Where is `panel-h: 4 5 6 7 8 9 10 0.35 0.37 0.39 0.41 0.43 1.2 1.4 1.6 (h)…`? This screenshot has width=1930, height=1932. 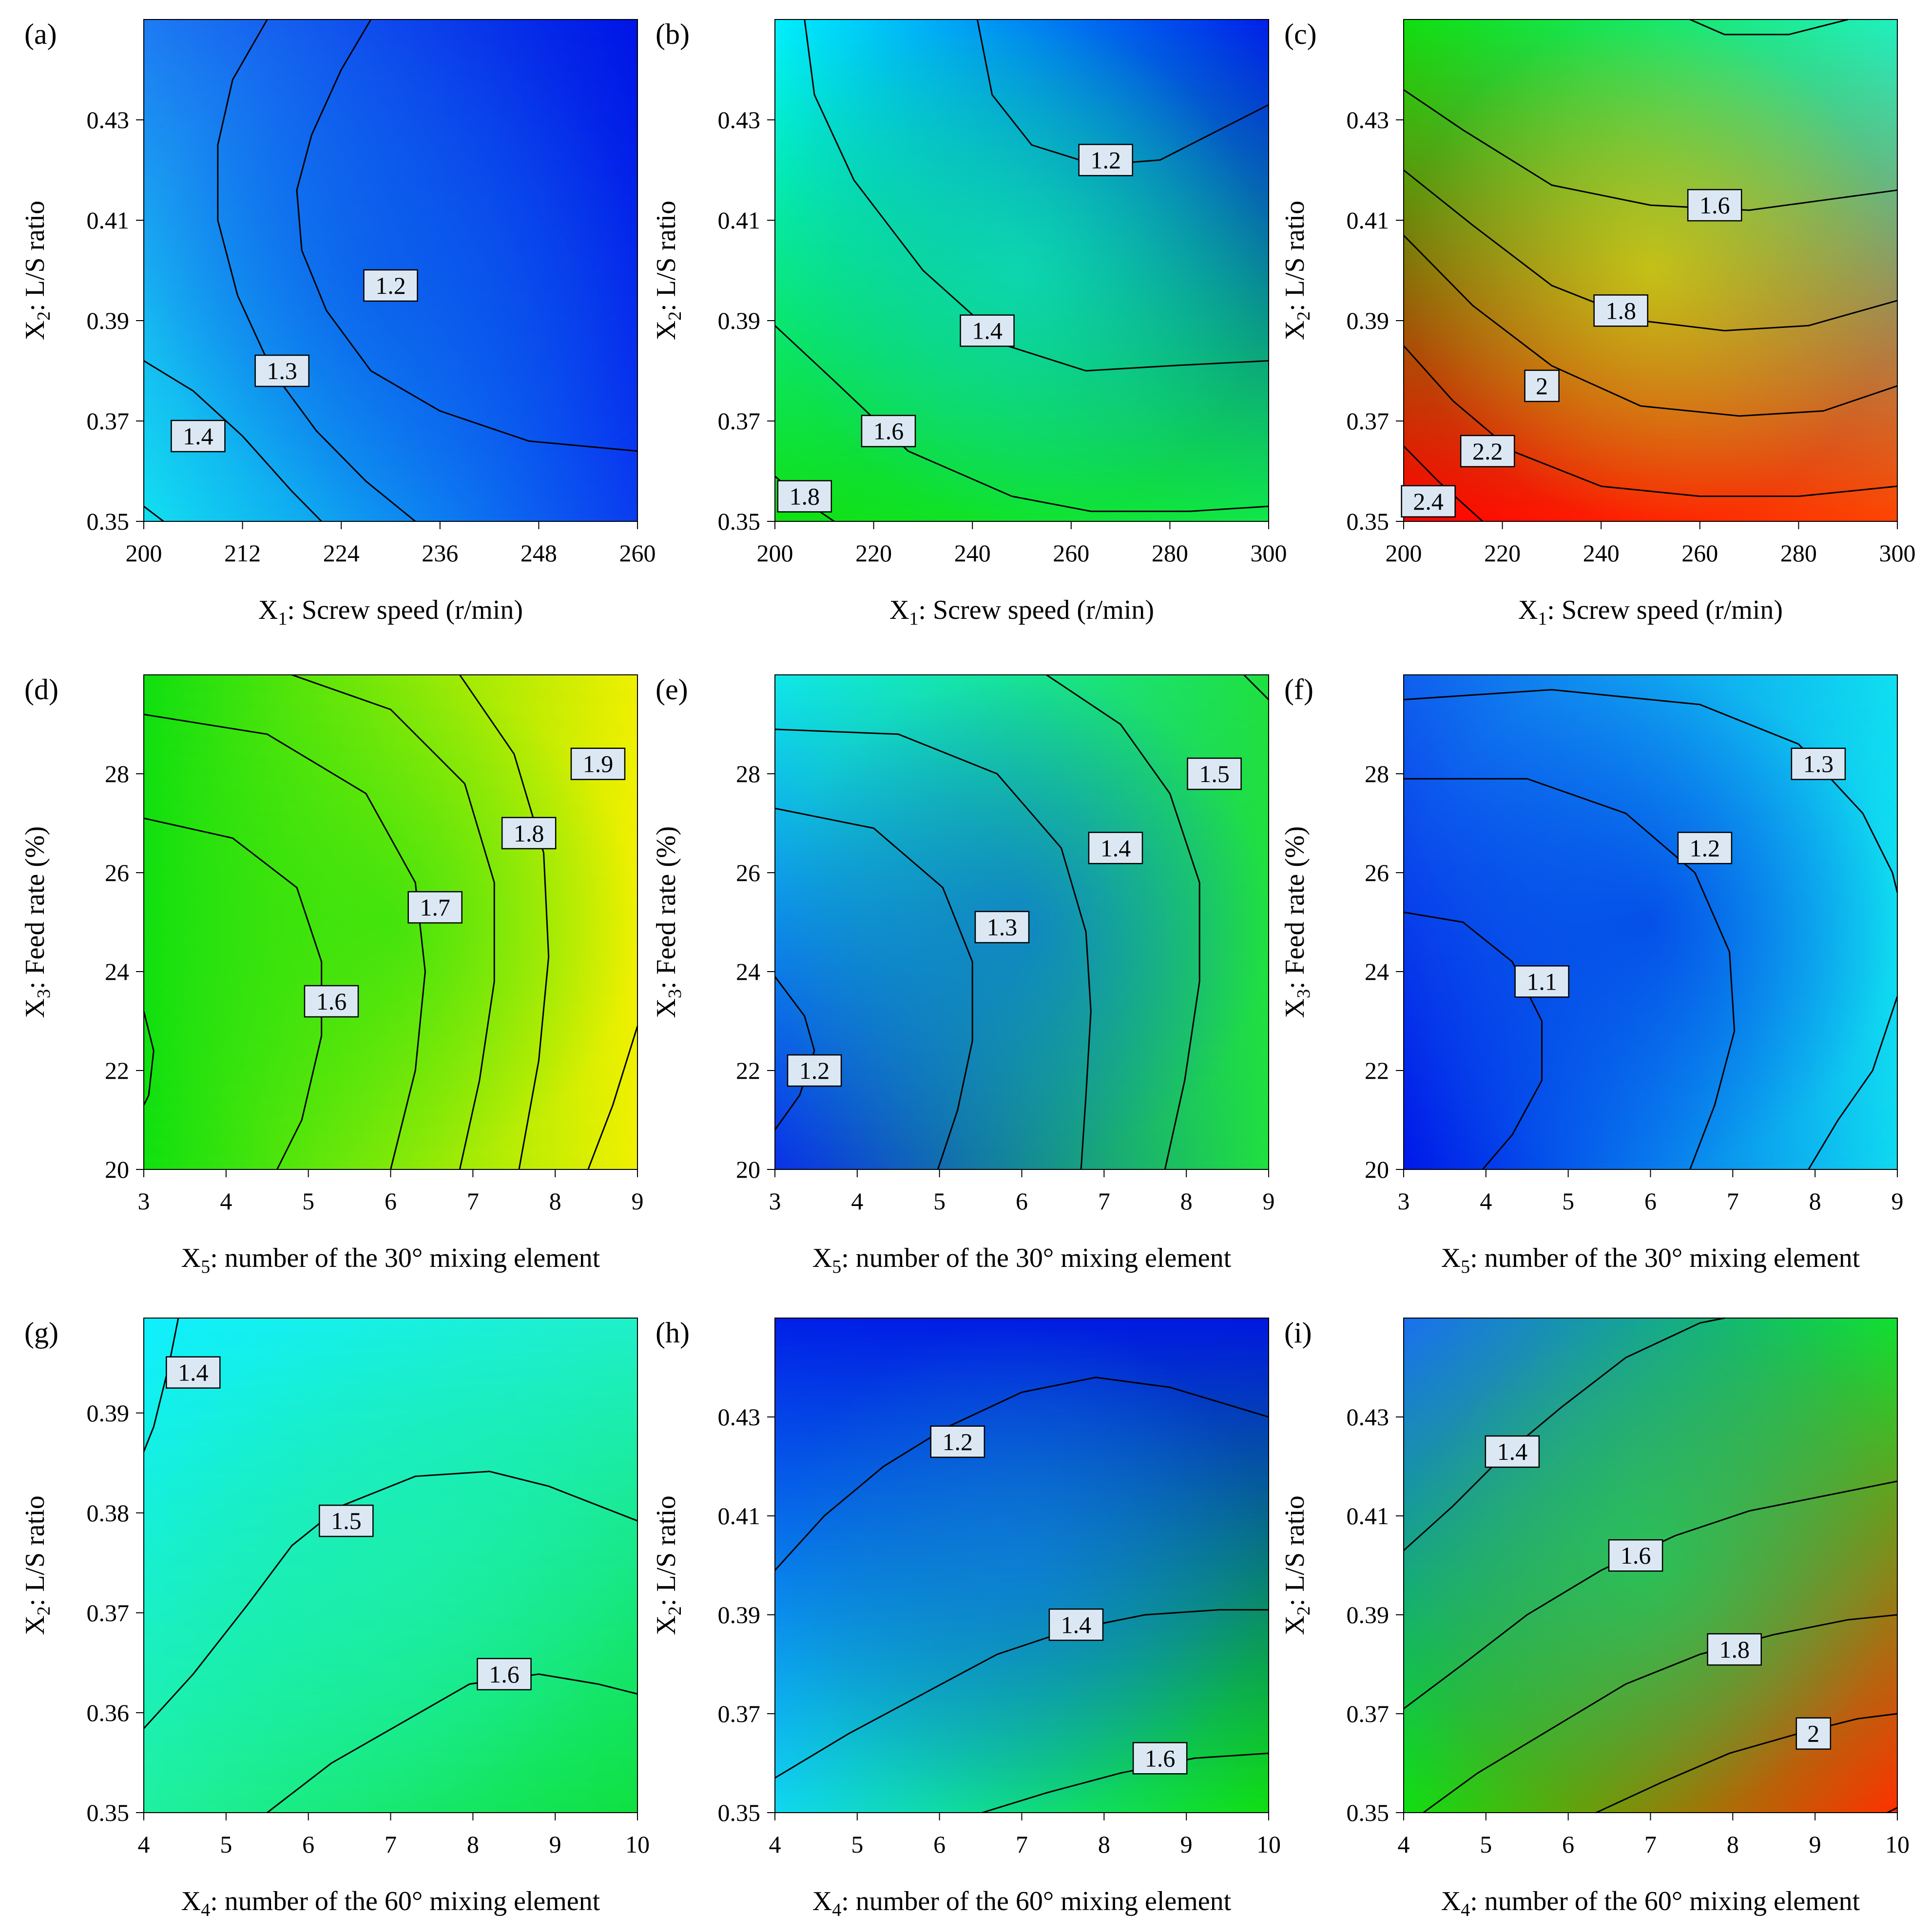
panel-h: 4 5 6 7 8 9 10 0.35 0.37 0.39 0.41 0.43 1.2 1.4 1.6 (h)… is located at coordinates (966, 1619).